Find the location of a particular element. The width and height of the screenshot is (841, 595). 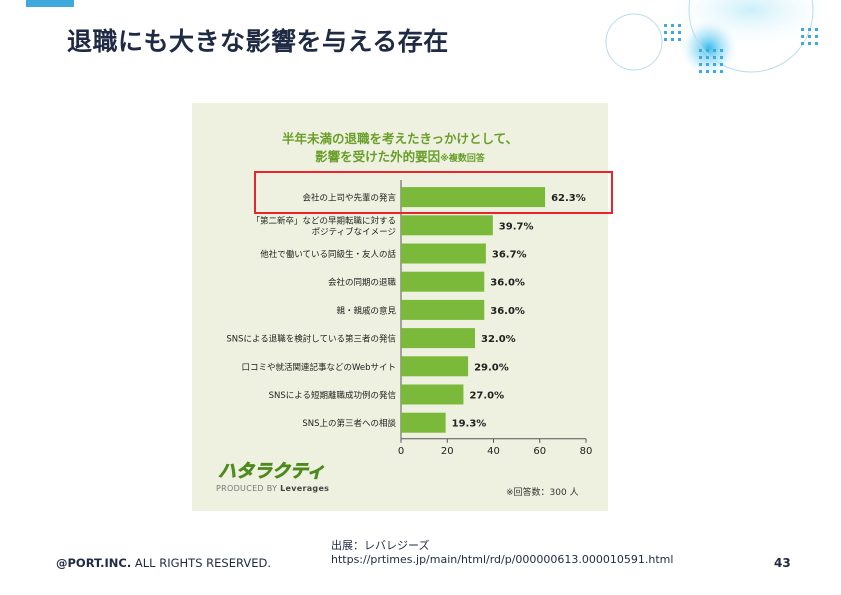

value-label: 19.3% is located at coordinates (469, 424).